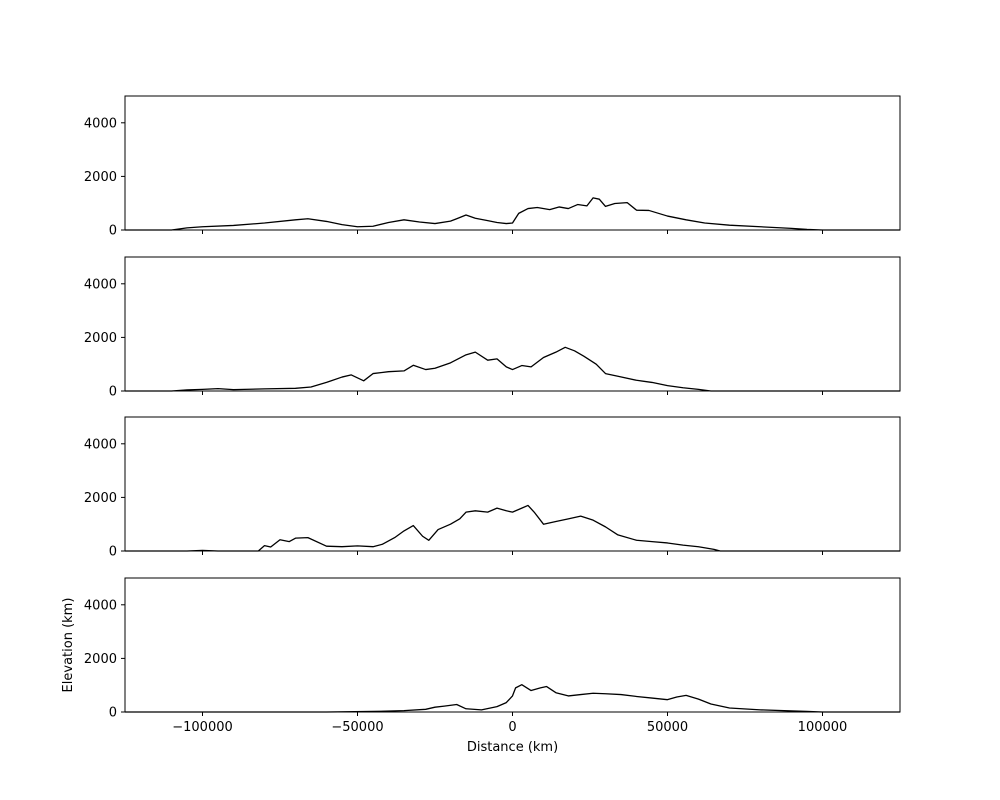 The image size is (1000, 800). What do you see at coordinates (823, 727) in the screenshot?
I see `x-tick-label: 100000` at bounding box center [823, 727].